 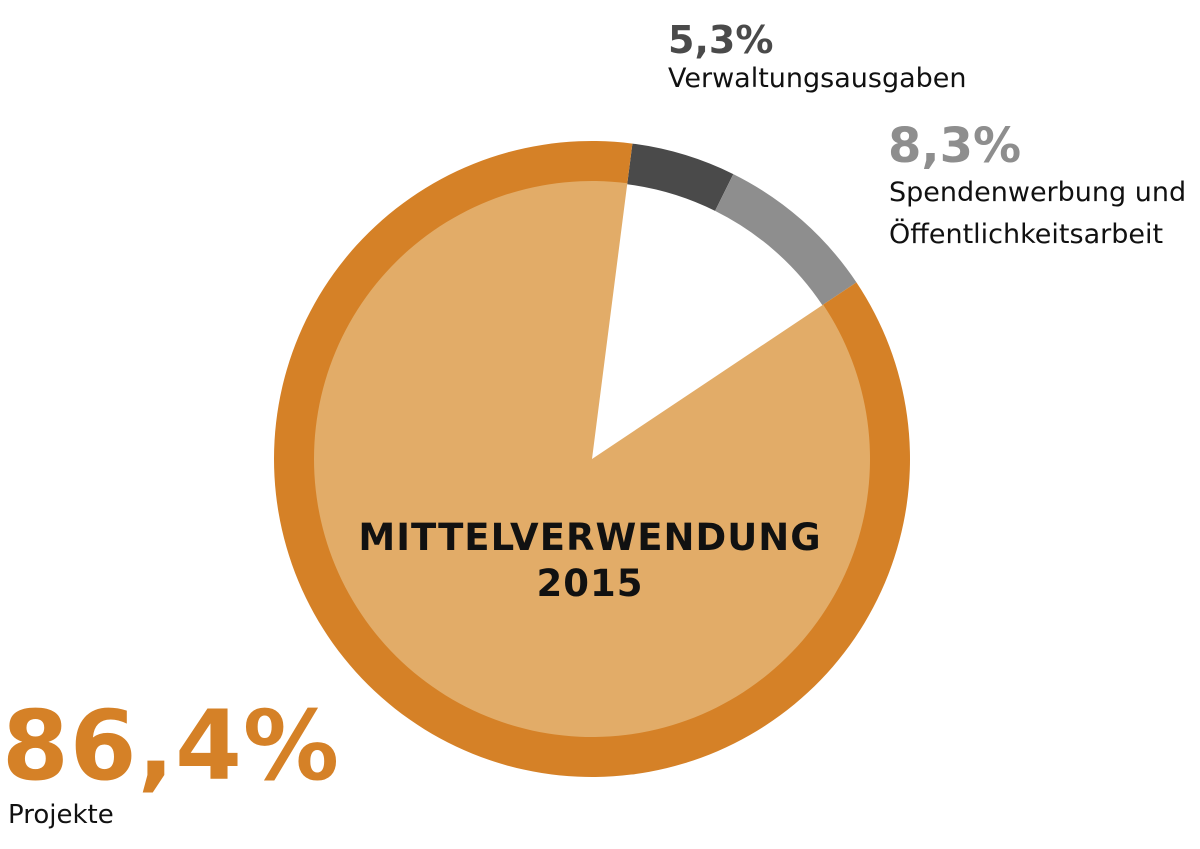 What do you see at coordinates (721, 40) in the screenshot?
I see `admin-percentage: 5,3%` at bounding box center [721, 40].